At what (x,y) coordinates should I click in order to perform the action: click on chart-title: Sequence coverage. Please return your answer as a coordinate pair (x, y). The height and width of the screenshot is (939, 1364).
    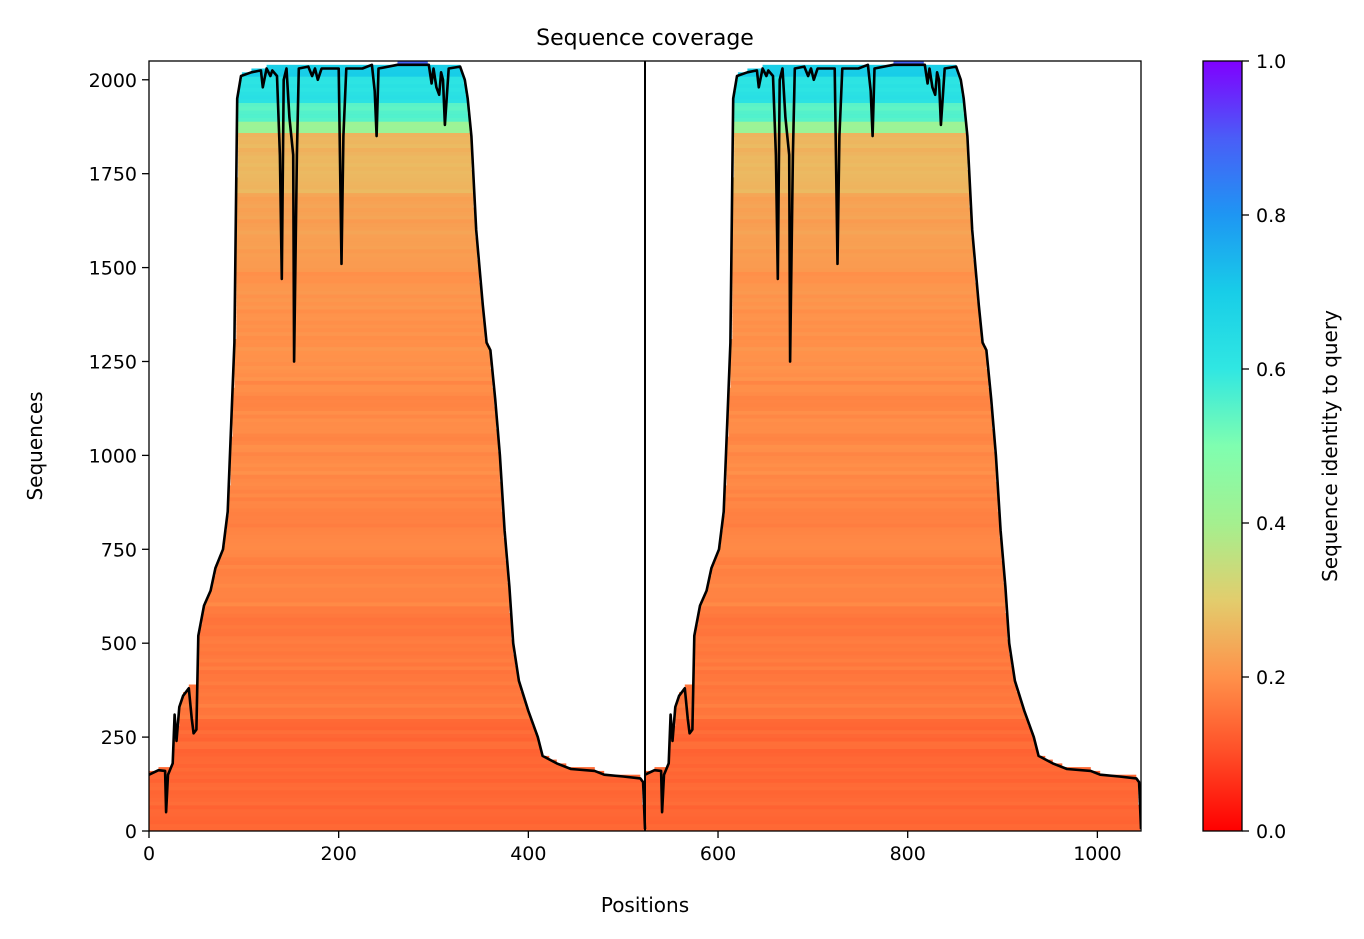
    Looking at the image, I should click on (645, 38).